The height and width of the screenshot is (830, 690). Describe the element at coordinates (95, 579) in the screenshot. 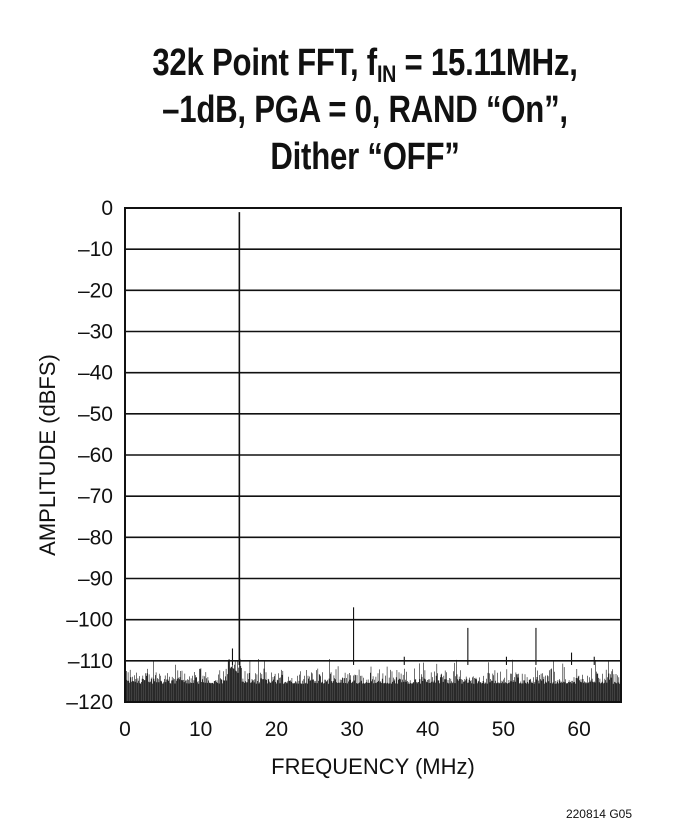

I see `y-tick-label: –90` at that location.